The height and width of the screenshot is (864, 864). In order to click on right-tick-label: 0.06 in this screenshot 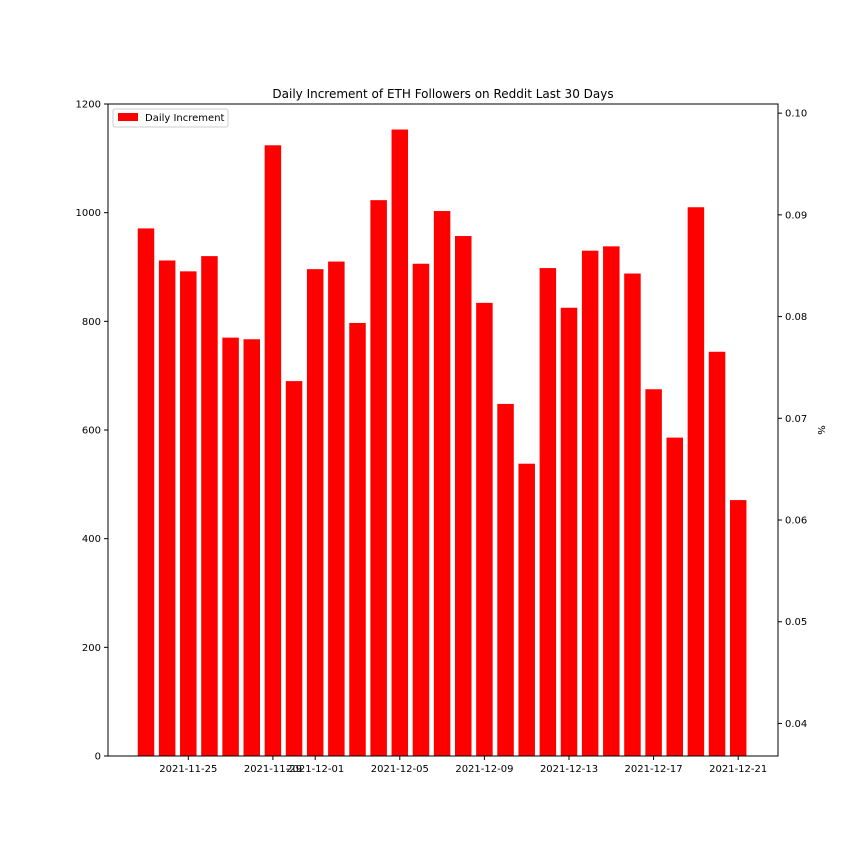, I will do `click(796, 521)`.